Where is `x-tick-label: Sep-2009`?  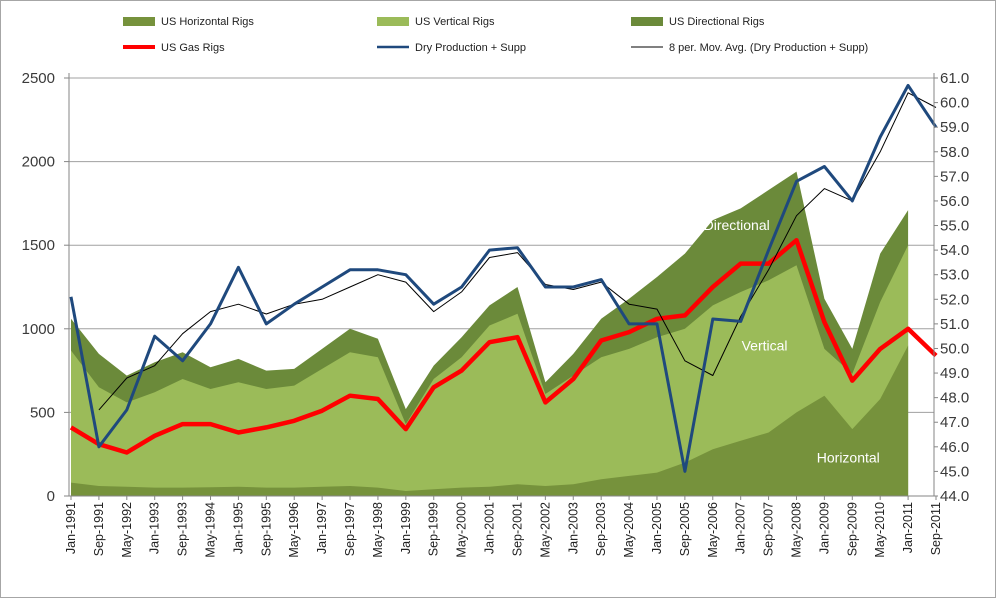 x-tick-label: Sep-2009 is located at coordinates (852, 529).